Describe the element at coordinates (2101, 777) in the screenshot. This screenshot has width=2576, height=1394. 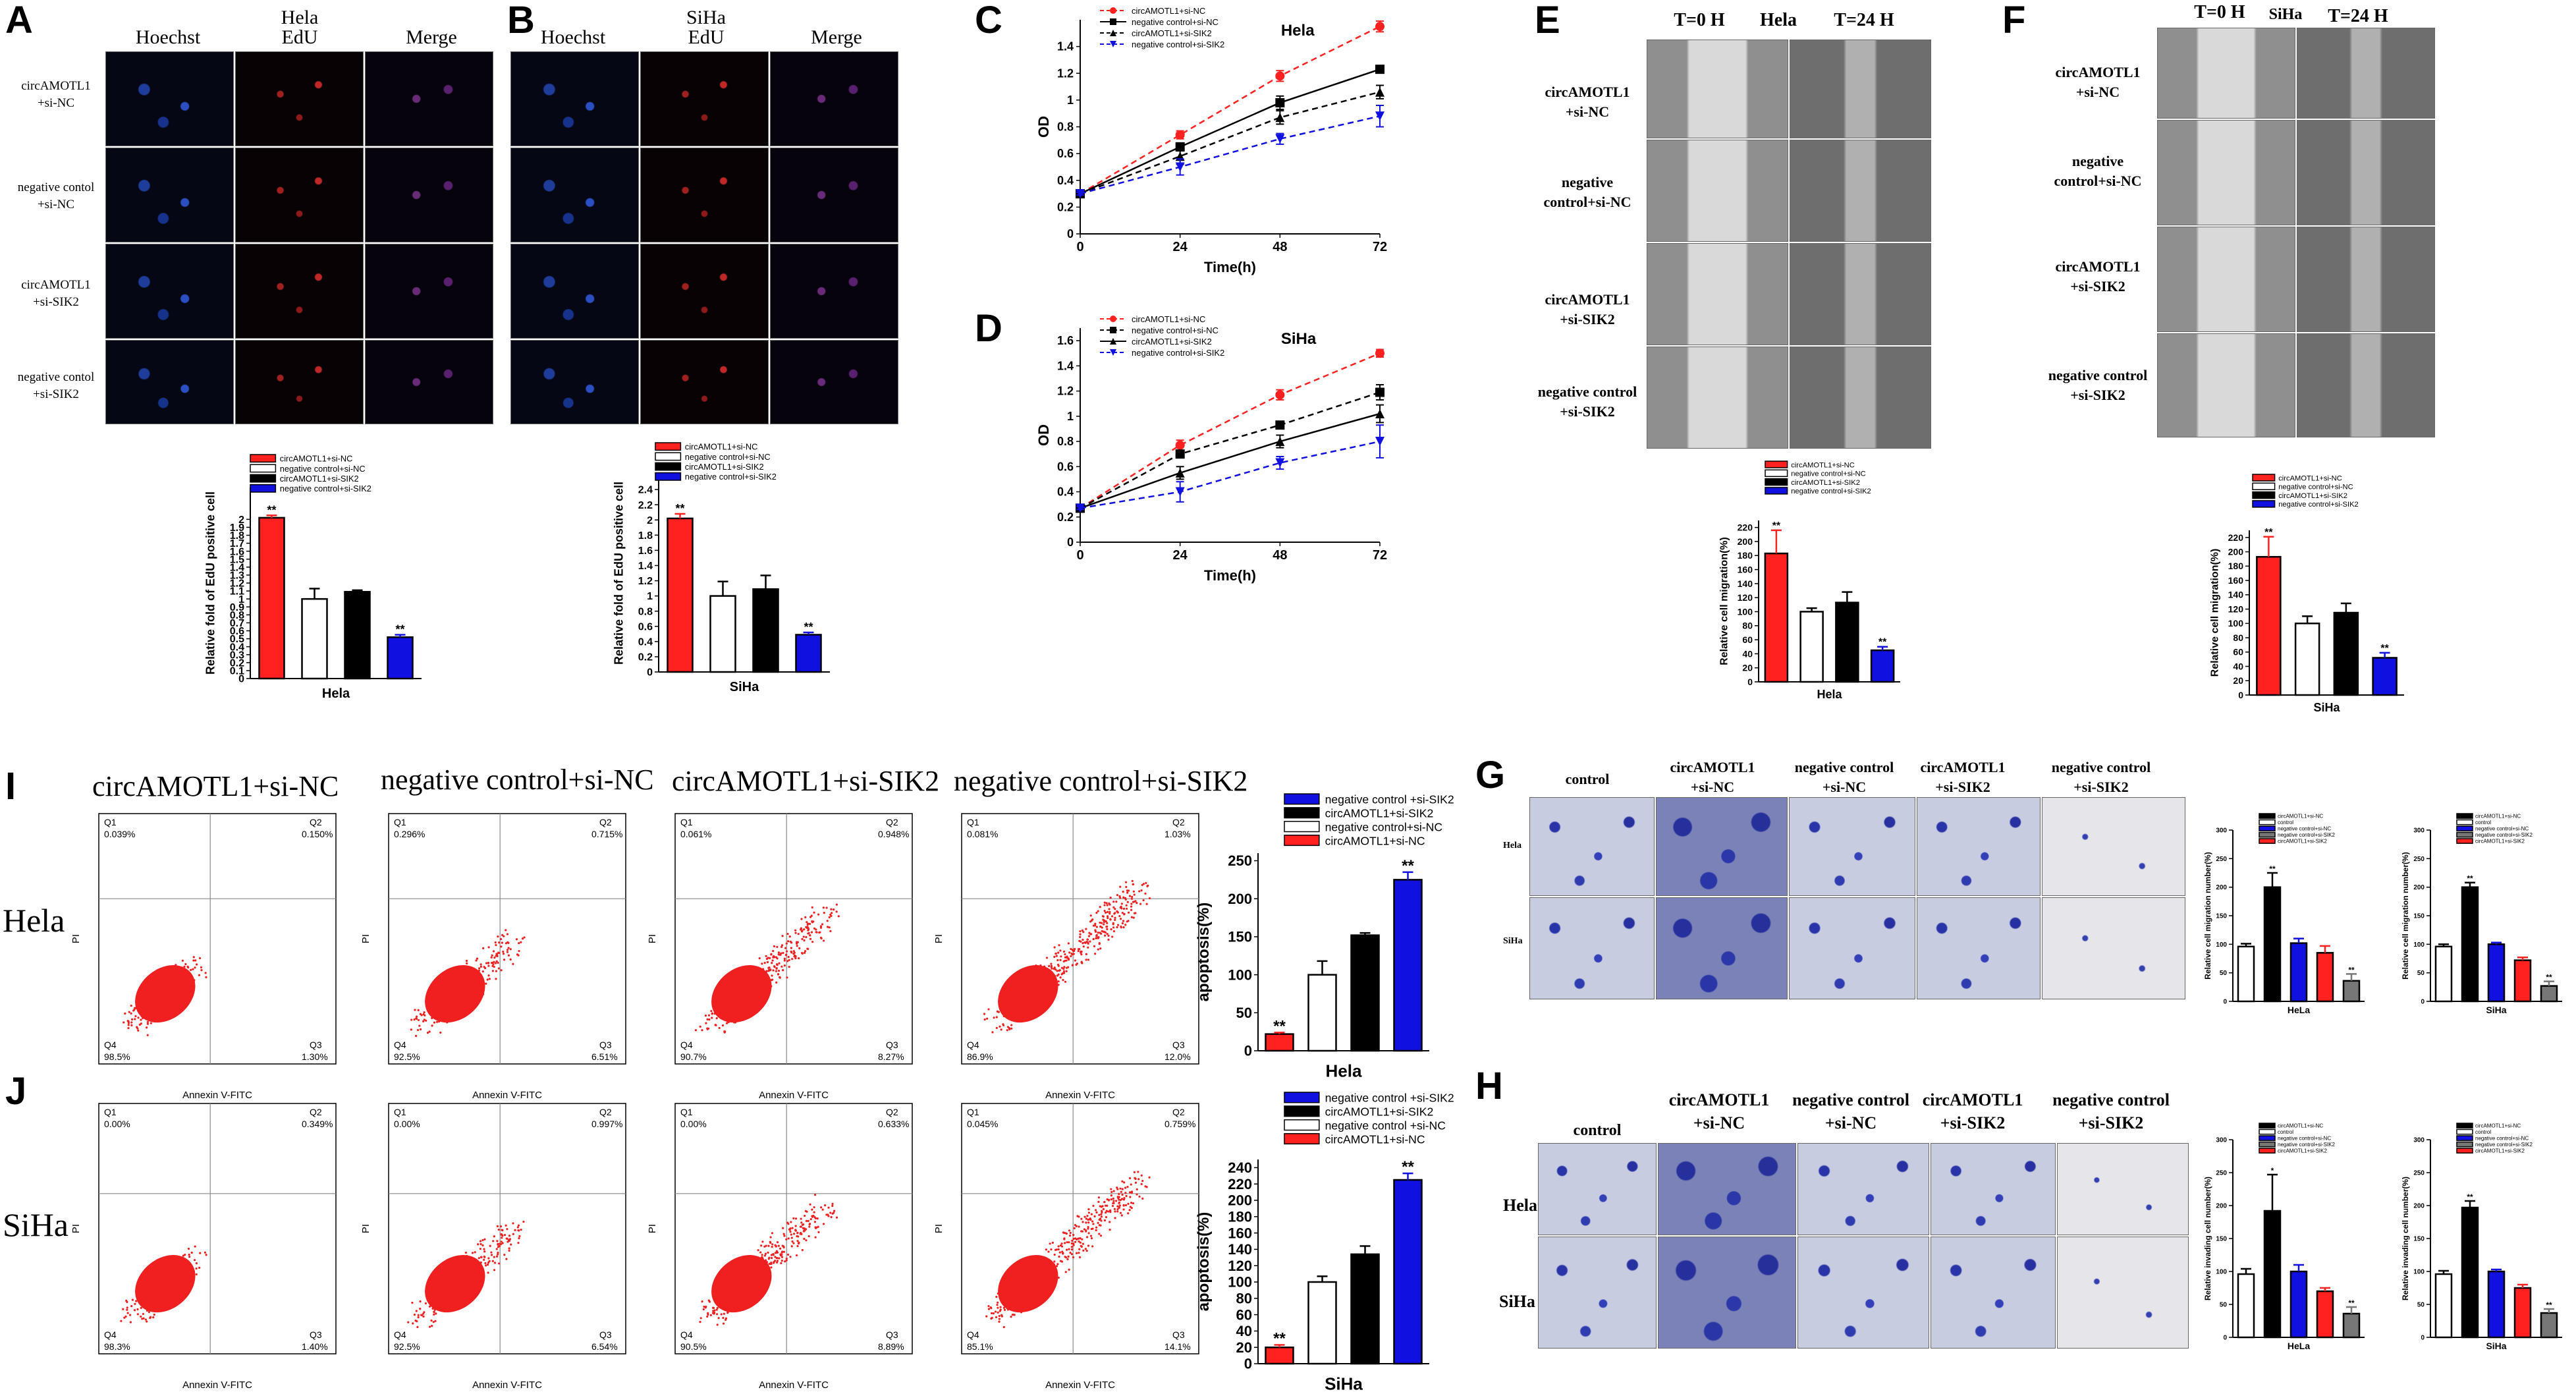
I see `panel-g-col-5: negative control +si-SIK2` at that location.